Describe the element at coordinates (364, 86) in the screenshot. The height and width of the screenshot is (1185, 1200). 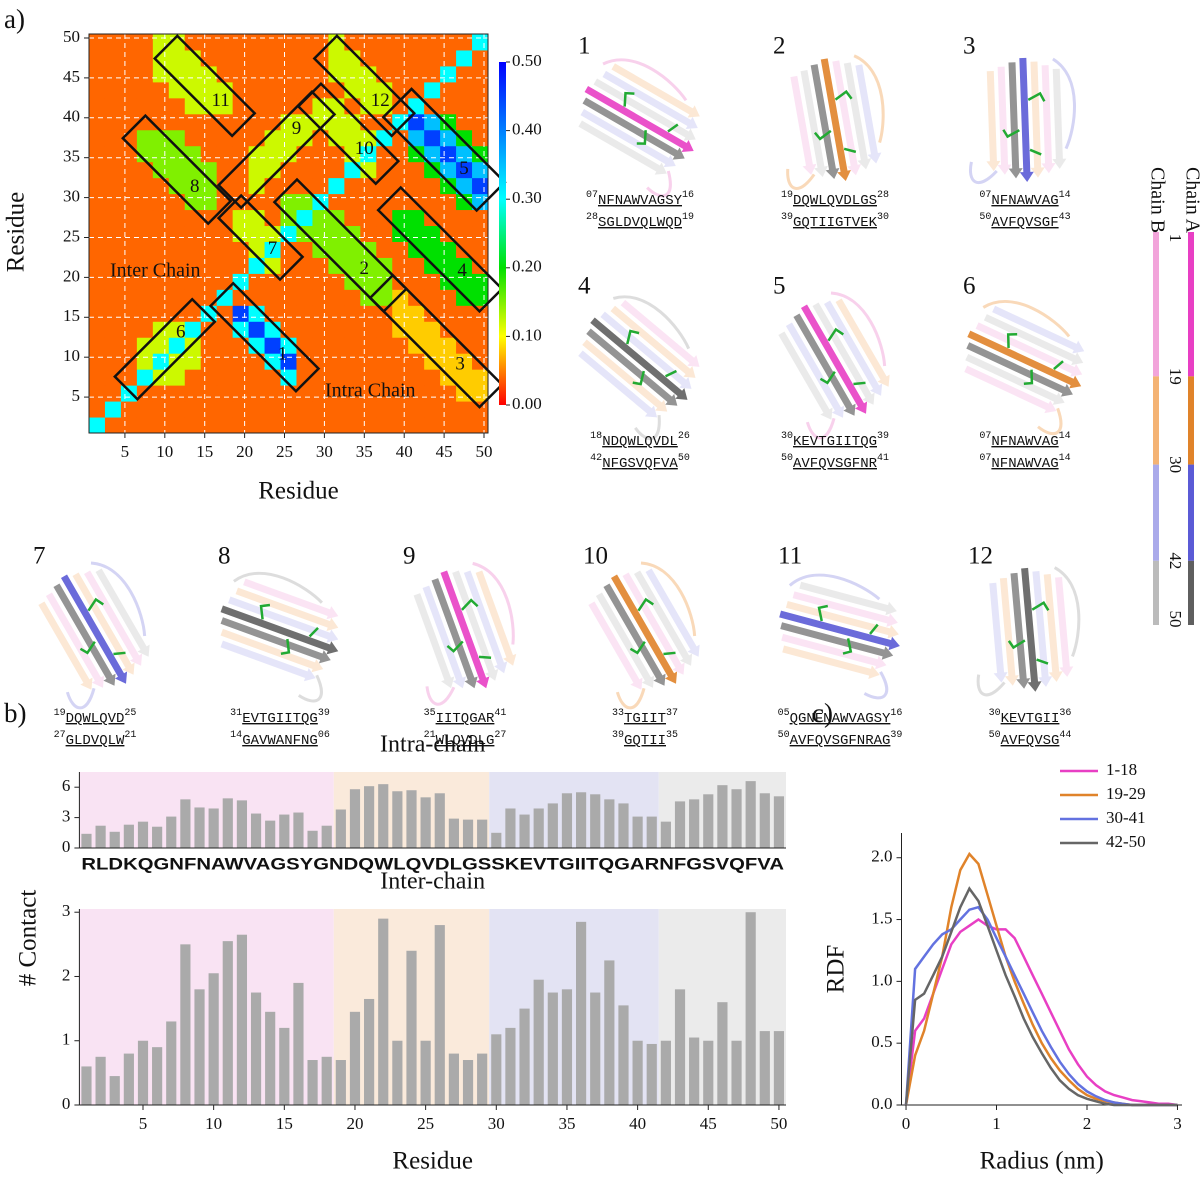
I see `region-box` at that location.